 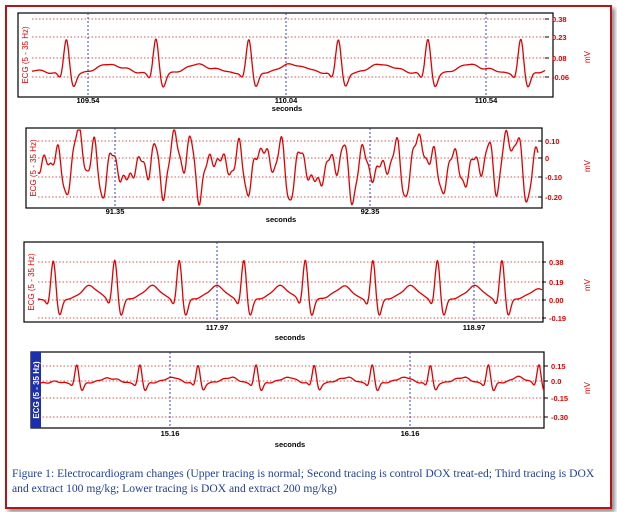 I want to click on y-tick-label: -0.10, so click(x=553, y=177).